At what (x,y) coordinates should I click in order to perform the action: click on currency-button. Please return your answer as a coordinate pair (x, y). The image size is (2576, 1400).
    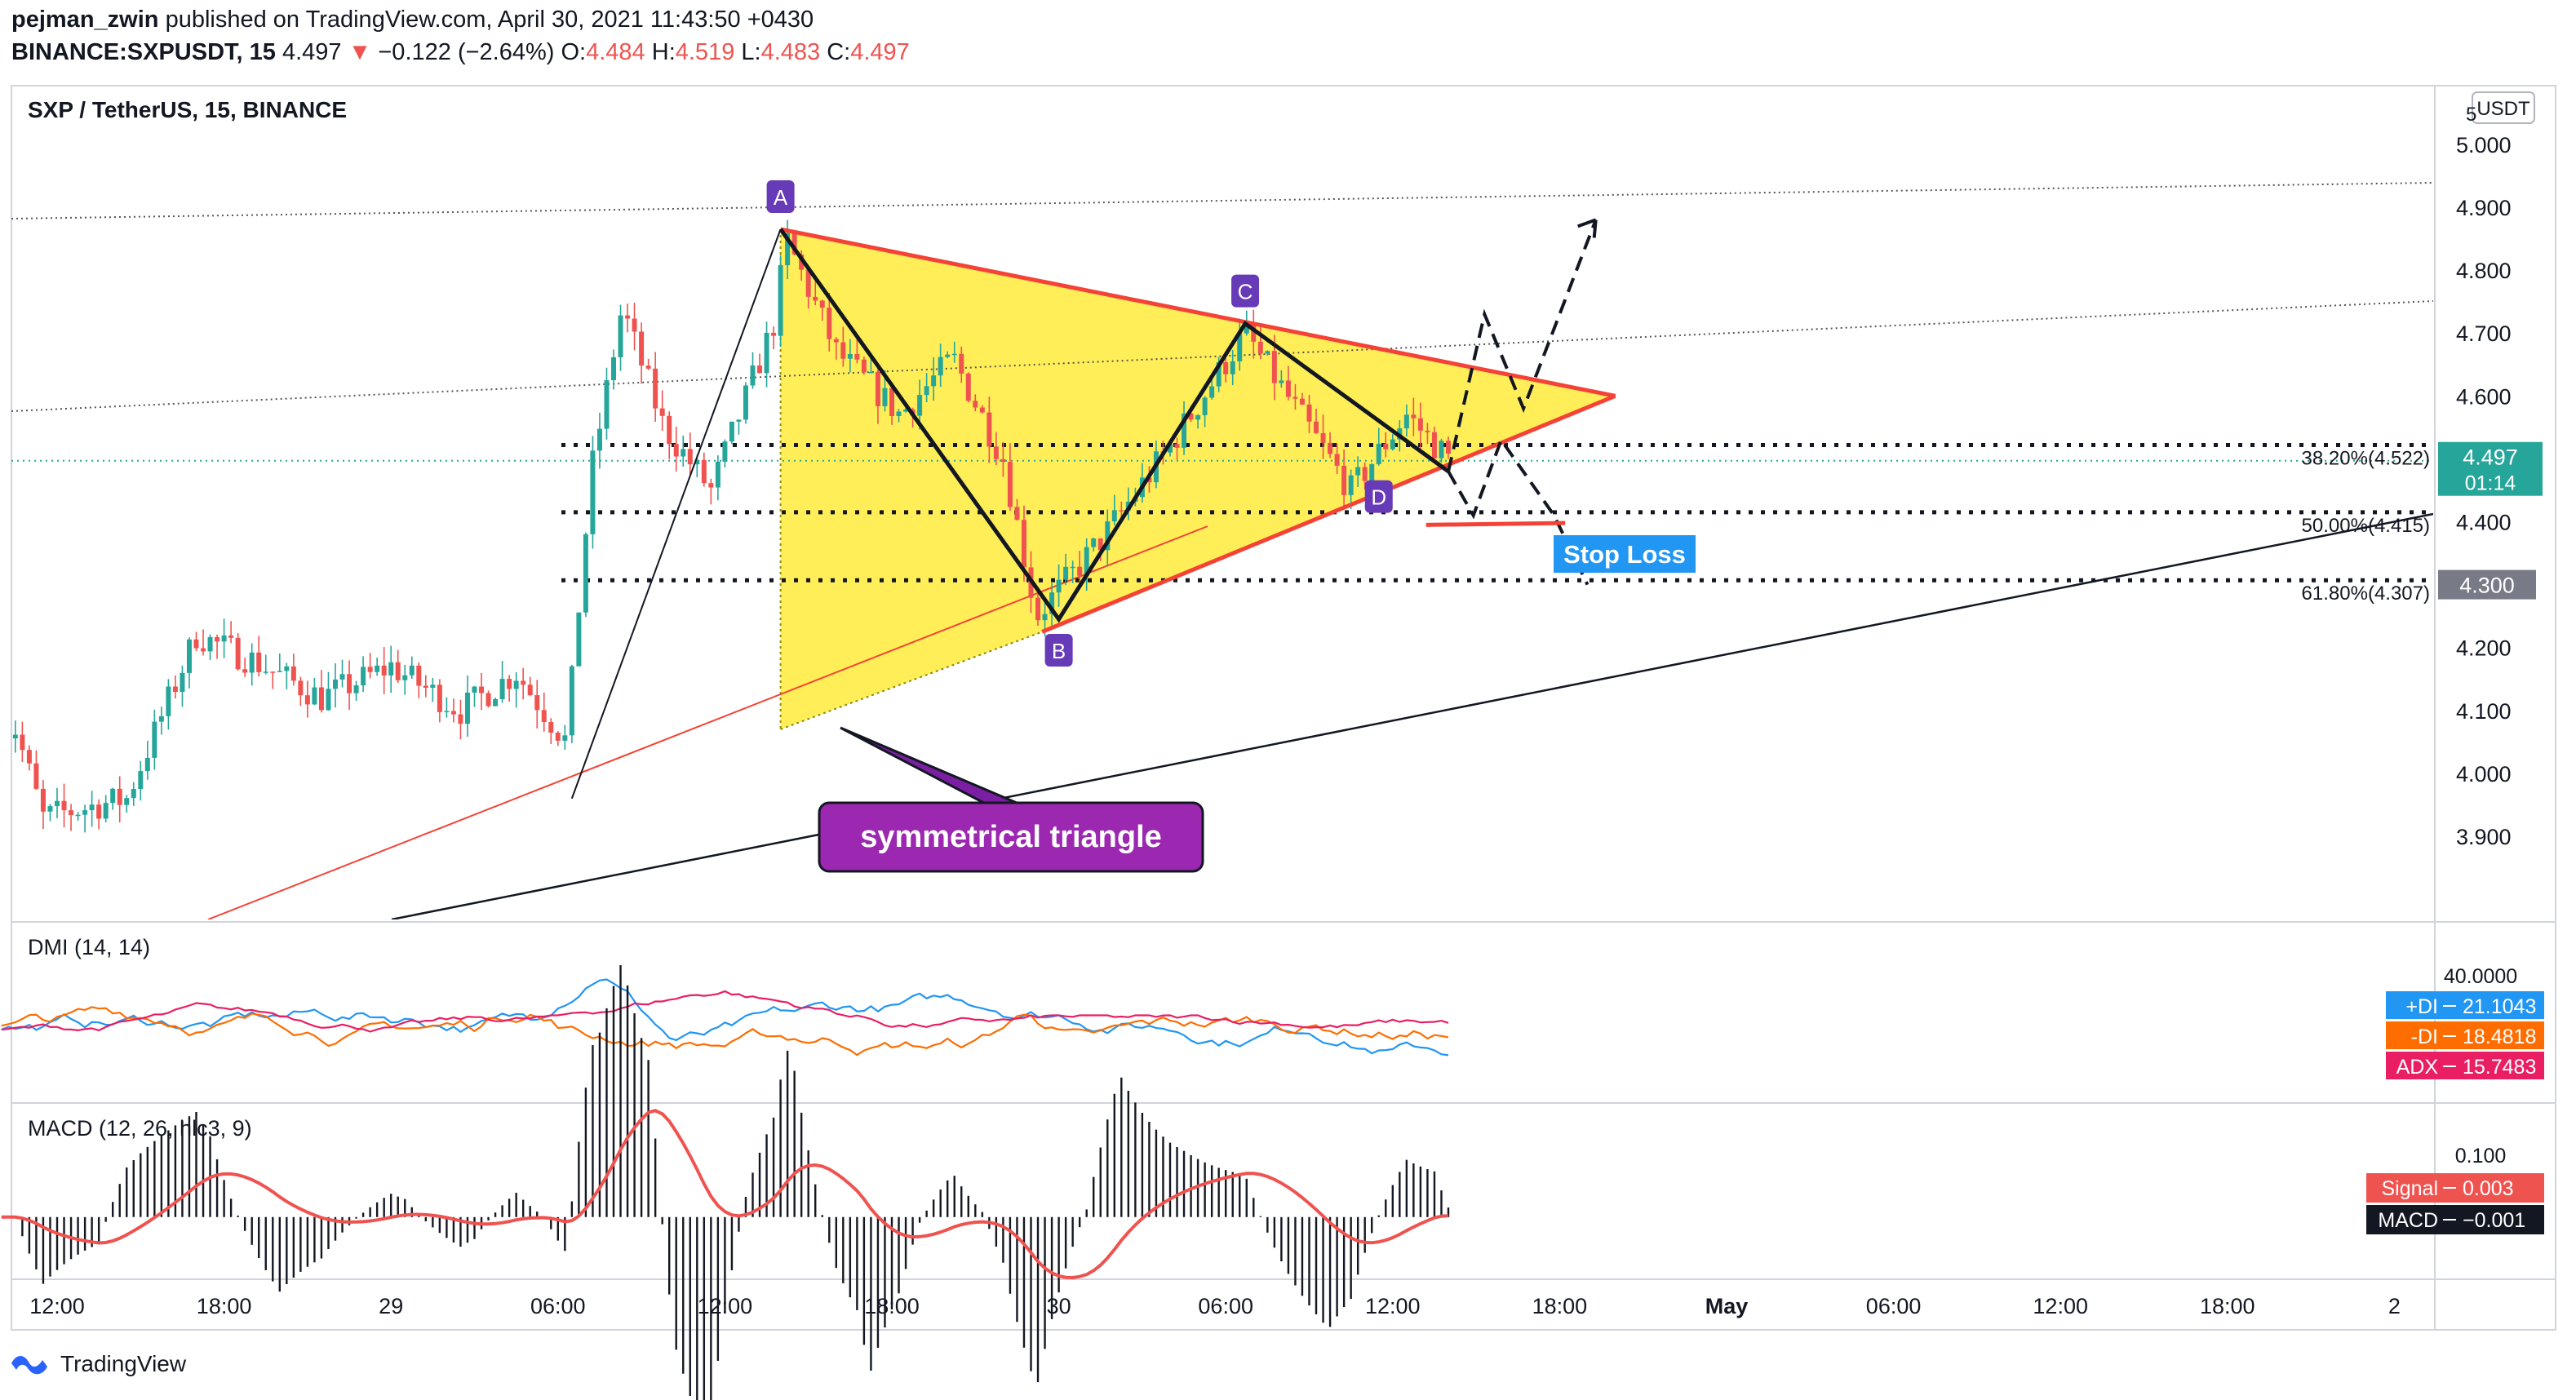
    Looking at the image, I should click on (2503, 107).